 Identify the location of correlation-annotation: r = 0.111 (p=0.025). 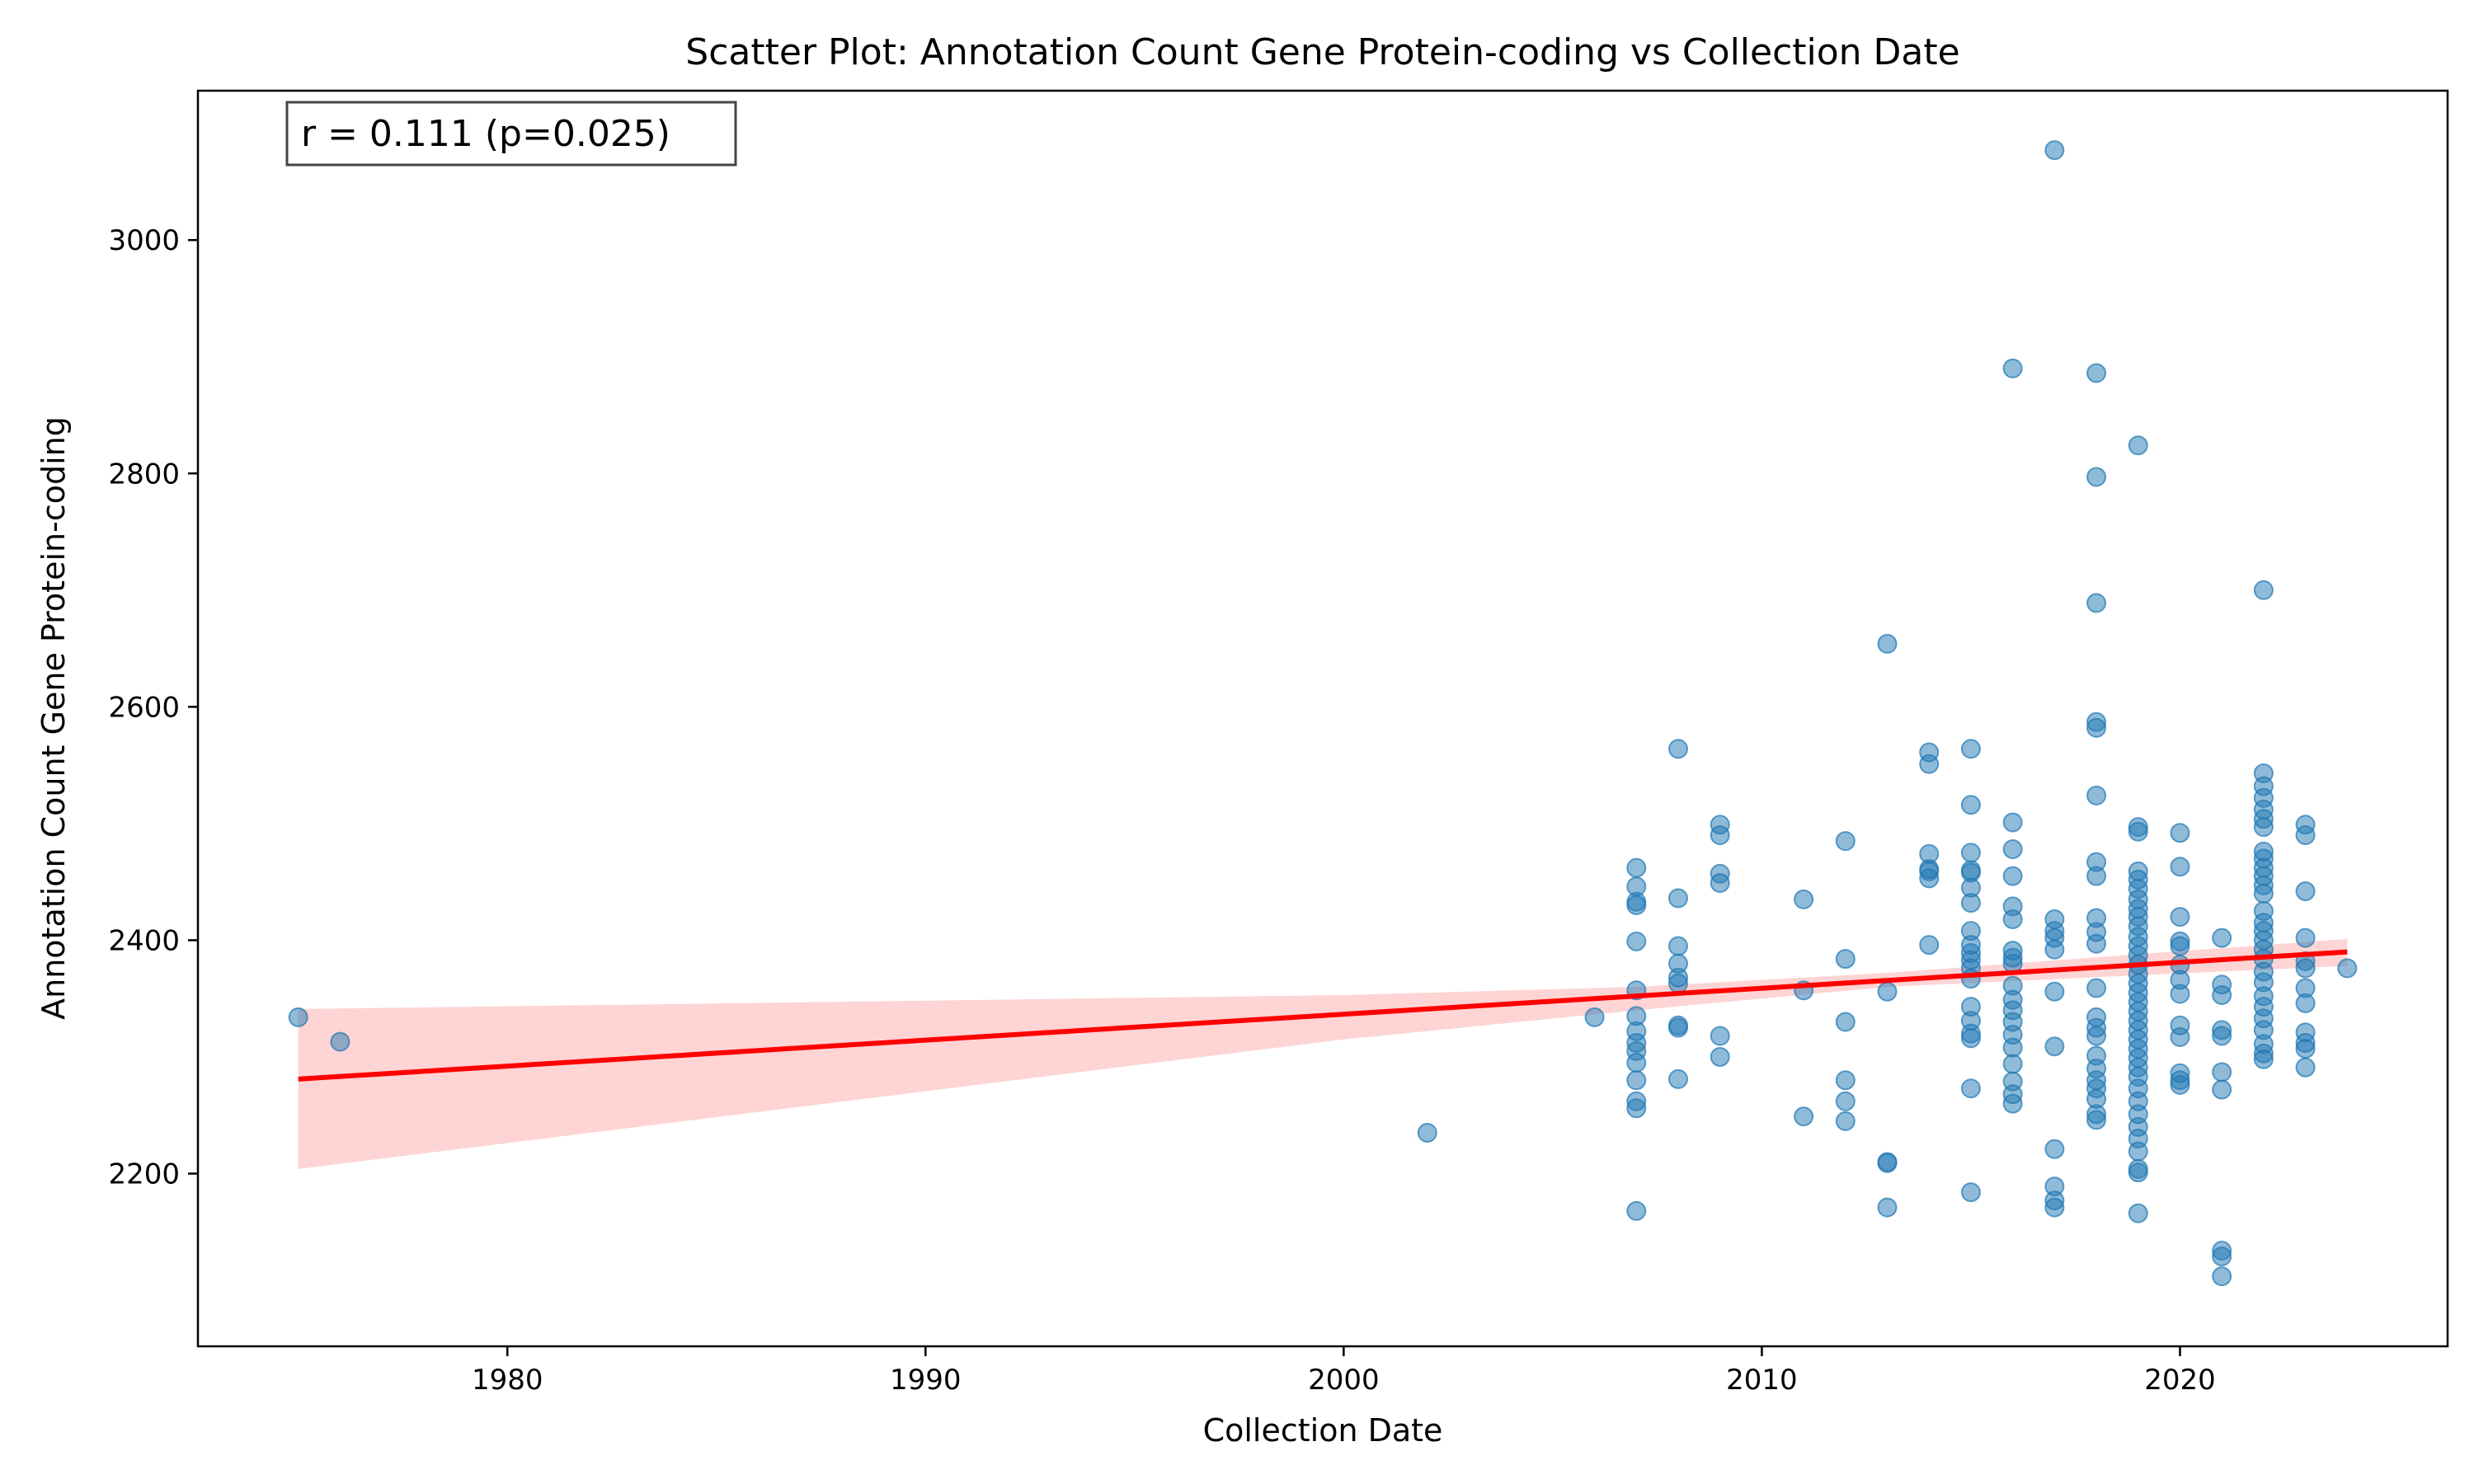
(511, 134).